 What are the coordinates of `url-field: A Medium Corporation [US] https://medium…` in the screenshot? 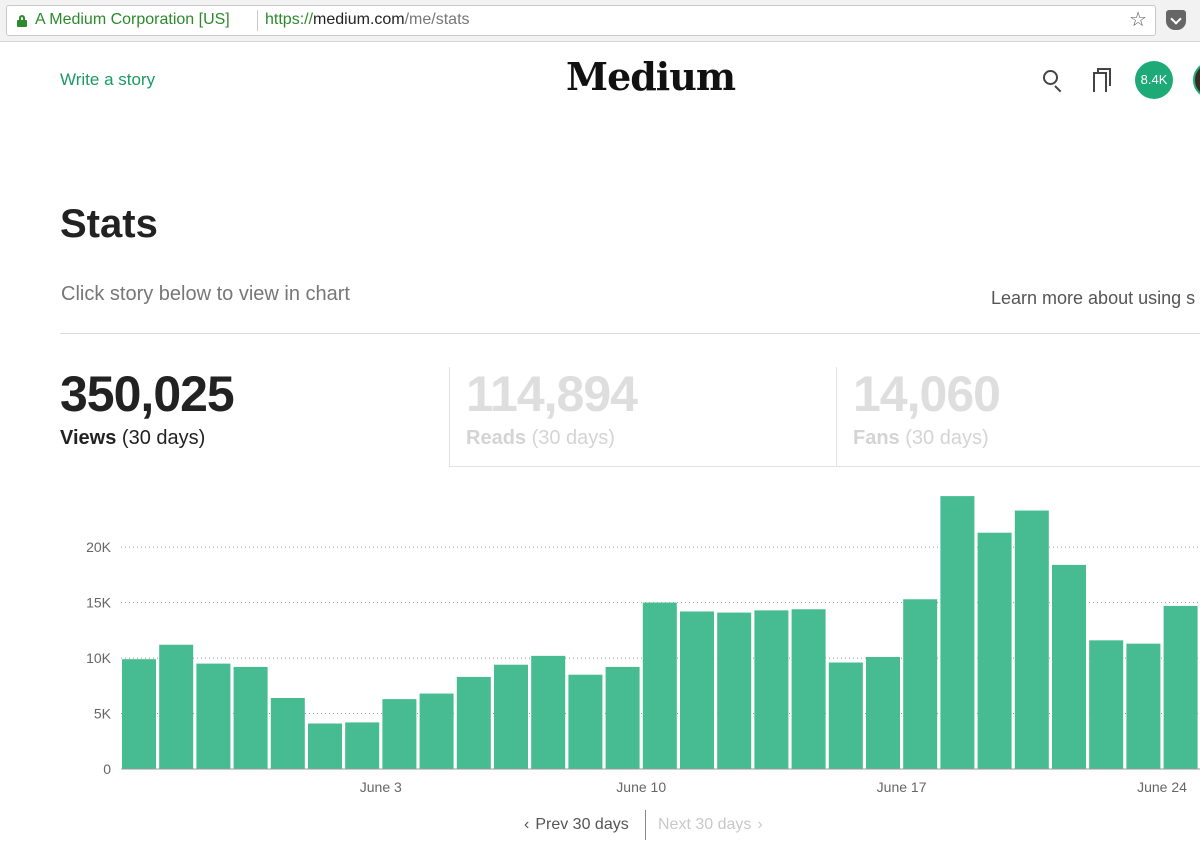 It's located at (581, 20).